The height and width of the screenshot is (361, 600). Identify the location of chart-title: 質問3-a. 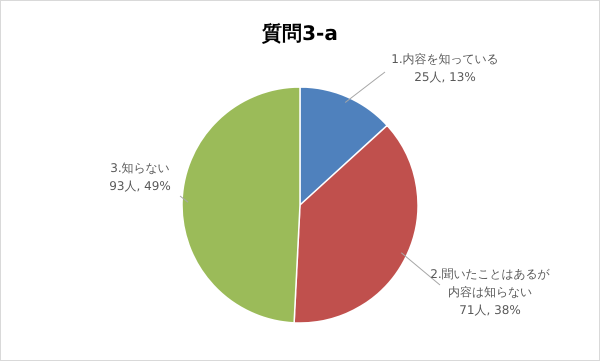
(299, 33).